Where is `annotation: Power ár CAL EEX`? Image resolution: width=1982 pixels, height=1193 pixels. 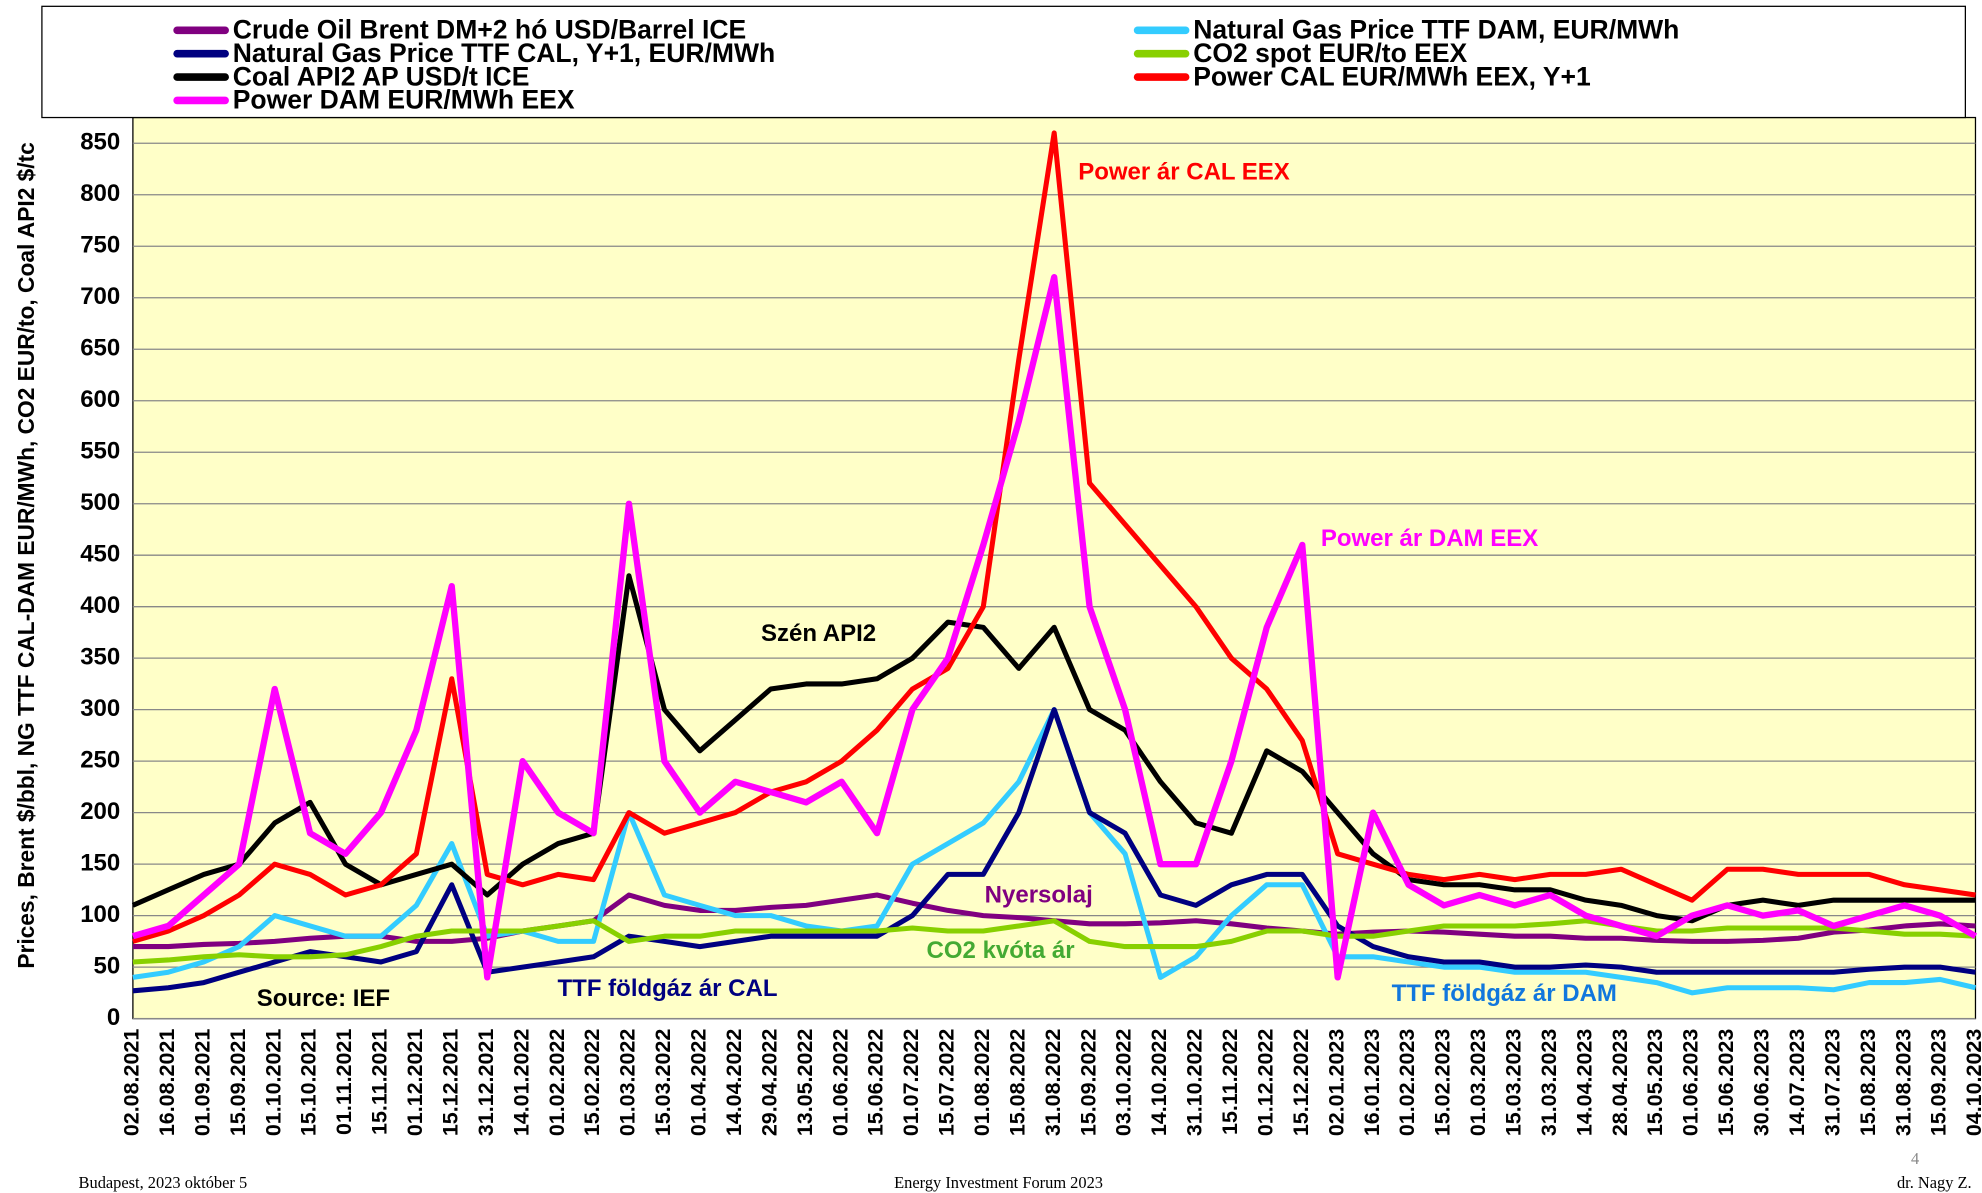
annotation: Power ár CAL EEX is located at coordinates (1184, 171).